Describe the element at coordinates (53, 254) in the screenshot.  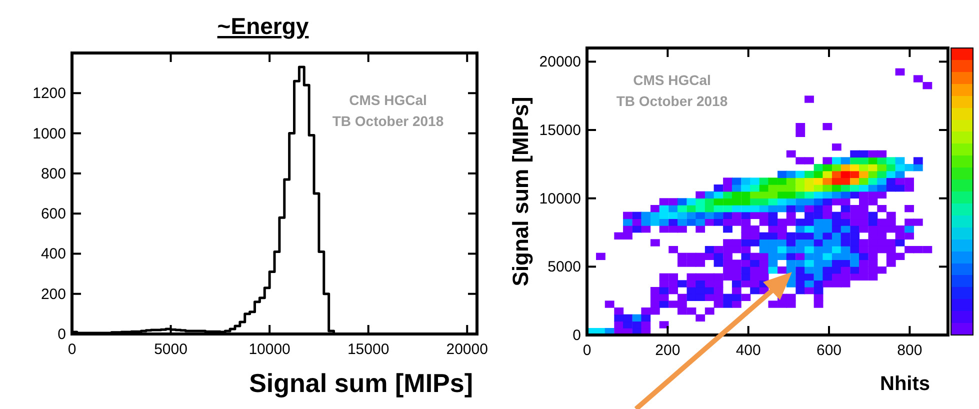
I see `y-tick-label: 400` at that location.